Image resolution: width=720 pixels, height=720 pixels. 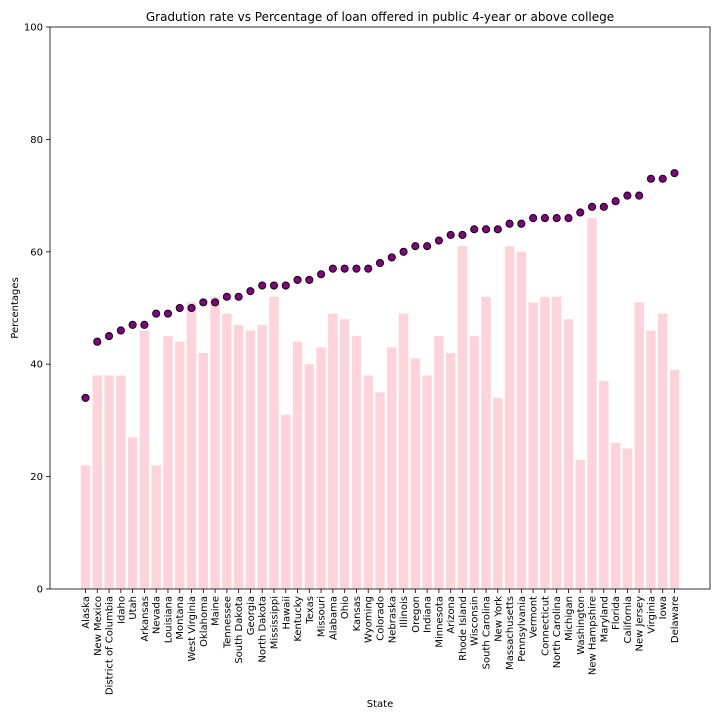 I want to click on x-tick-label: Delaware, so click(x=675, y=619).